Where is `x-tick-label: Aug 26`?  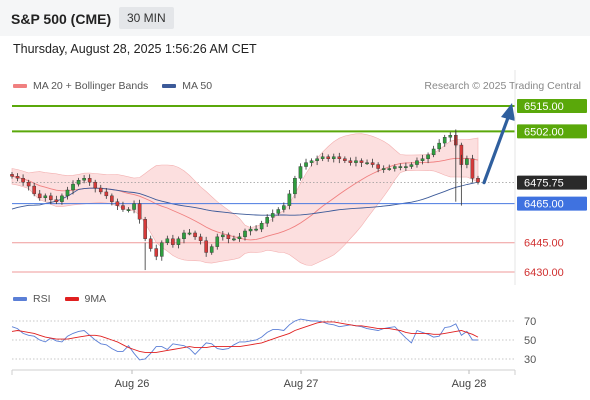 x-tick-label: Aug 26 is located at coordinates (132, 384).